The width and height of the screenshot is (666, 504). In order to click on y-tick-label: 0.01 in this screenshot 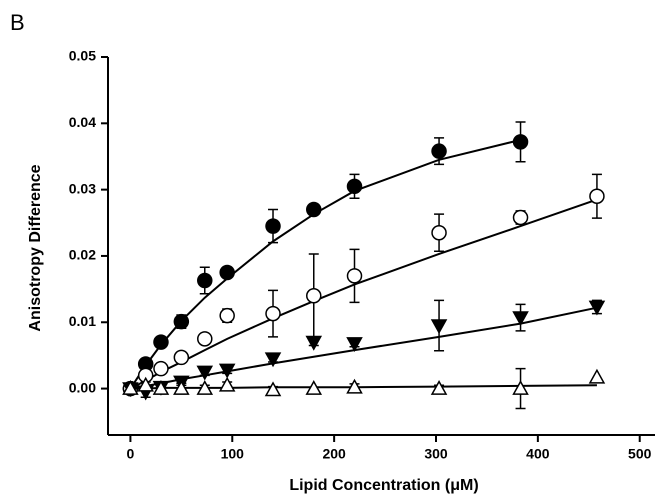, I will do `click(82, 321)`.